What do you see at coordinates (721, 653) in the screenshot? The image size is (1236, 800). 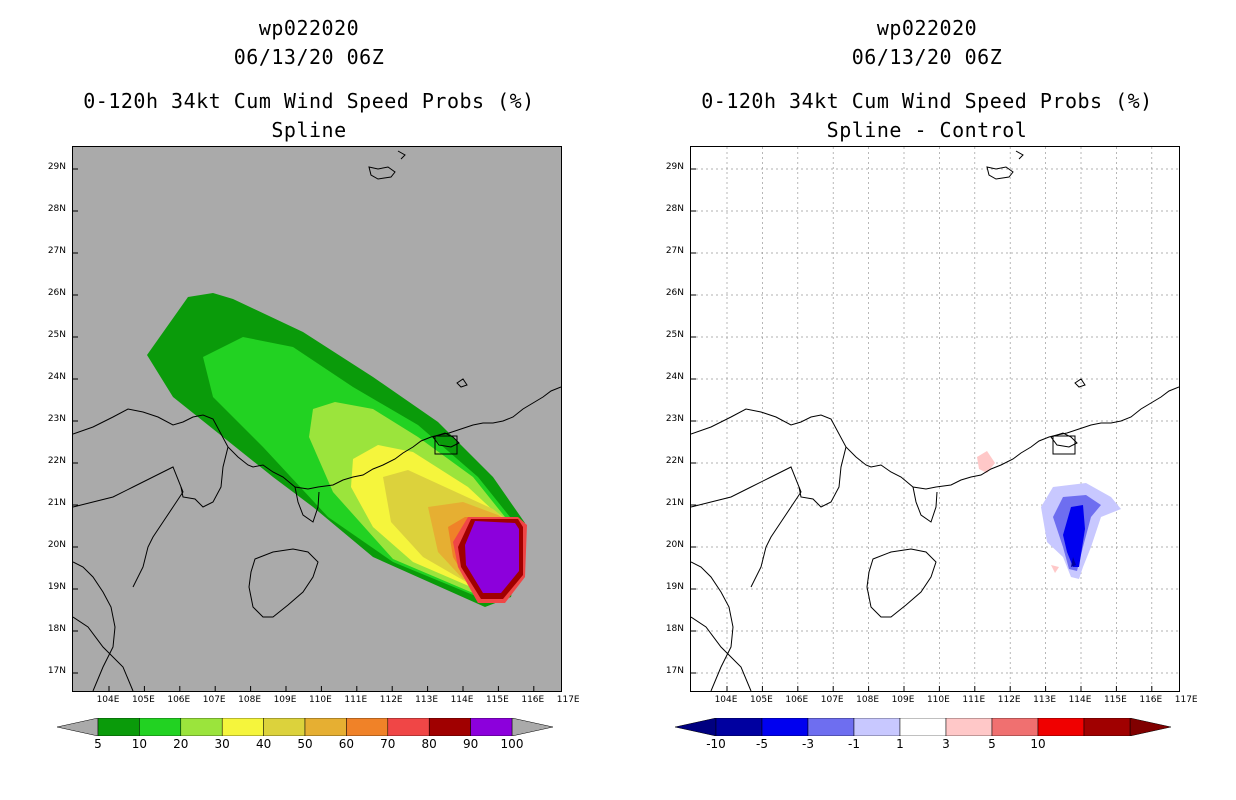 I see `laos-border` at bounding box center [721, 653].